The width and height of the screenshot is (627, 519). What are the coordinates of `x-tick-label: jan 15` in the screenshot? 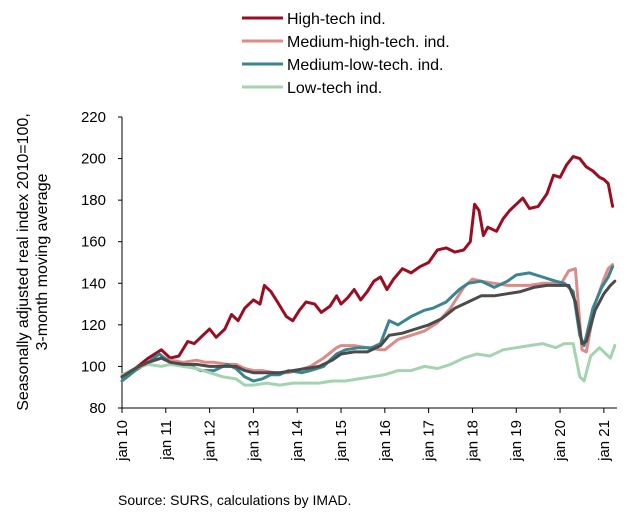 It's located at (341, 441).